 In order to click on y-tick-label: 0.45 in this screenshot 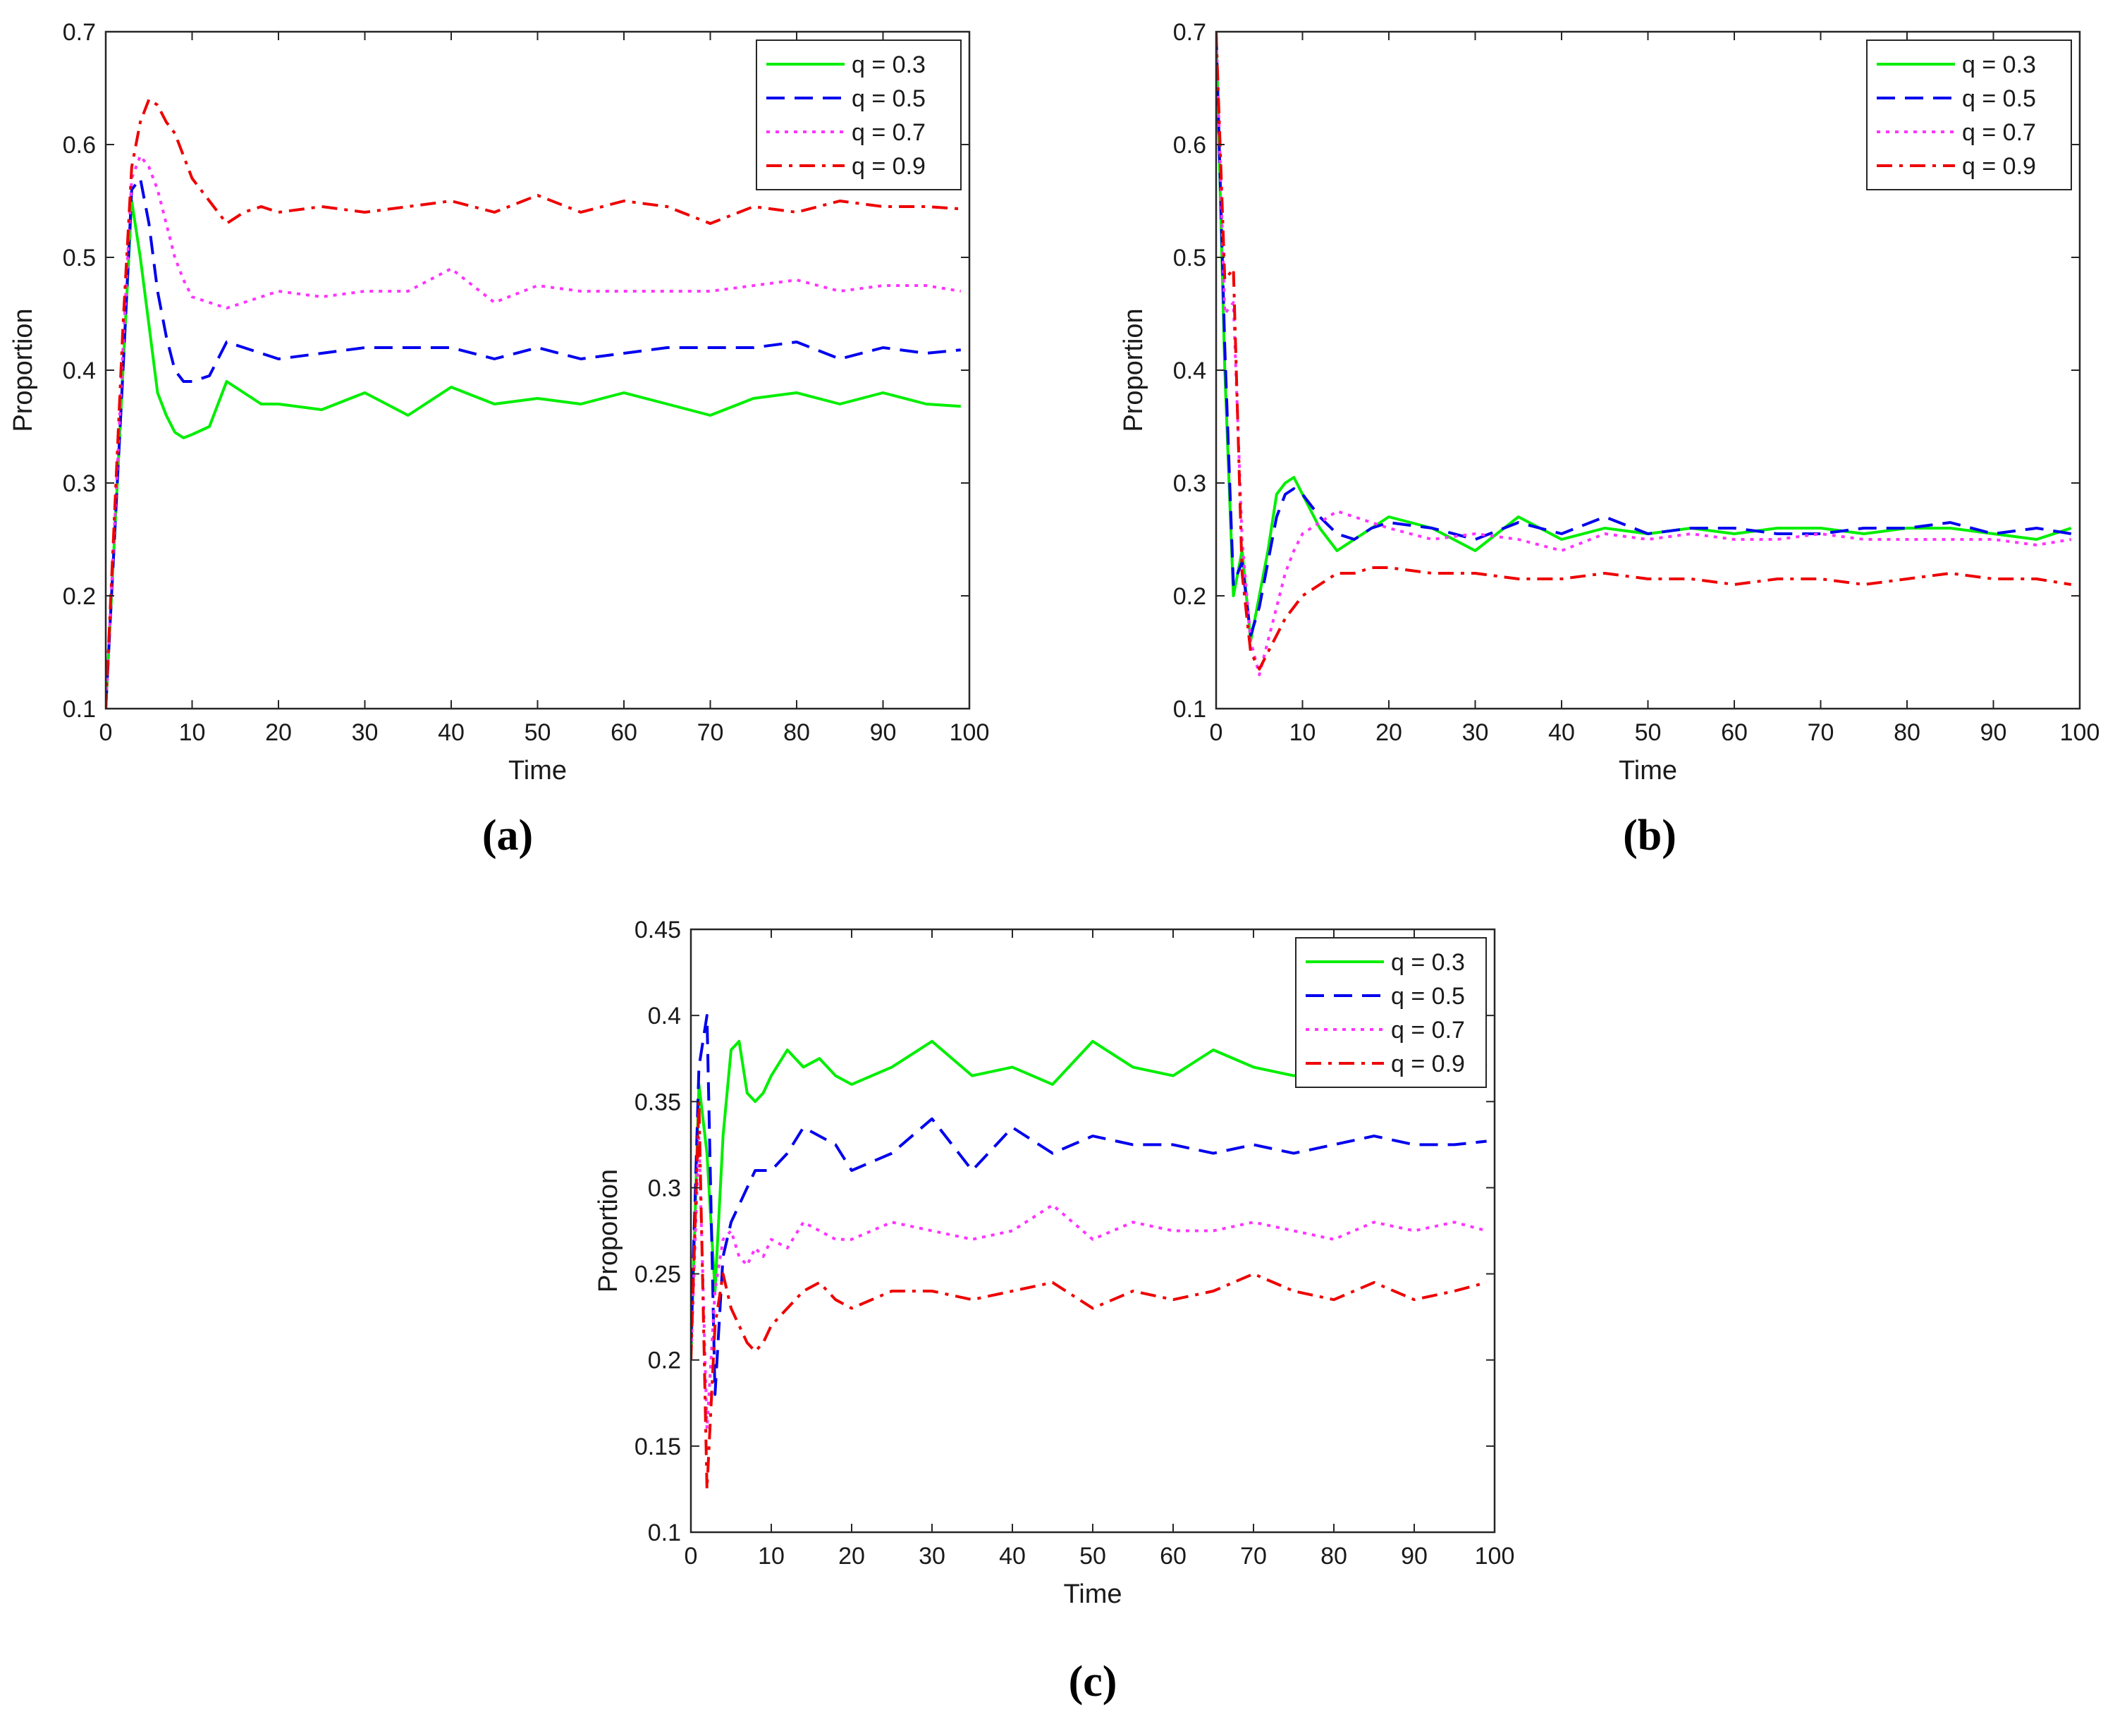, I will do `click(657, 930)`.